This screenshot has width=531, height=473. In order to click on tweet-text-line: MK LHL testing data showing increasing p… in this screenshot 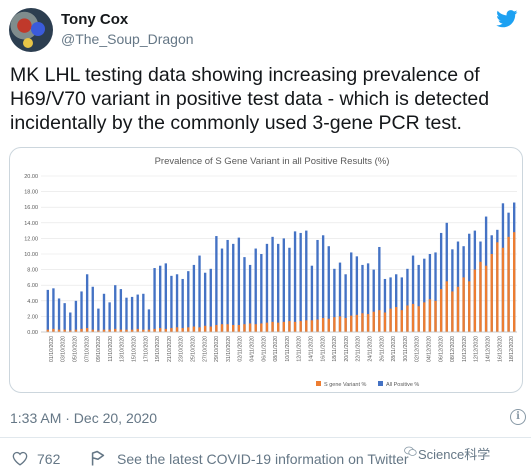, I will do `click(245, 75)`.